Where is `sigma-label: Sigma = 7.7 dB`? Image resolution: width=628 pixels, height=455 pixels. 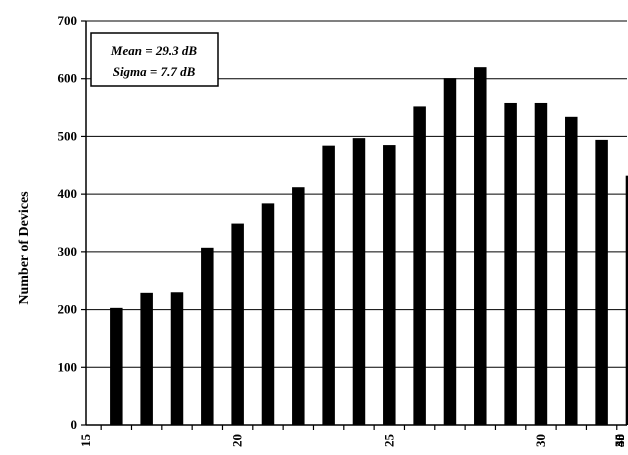 sigma-label: Sigma = 7.7 dB is located at coordinates (154, 71).